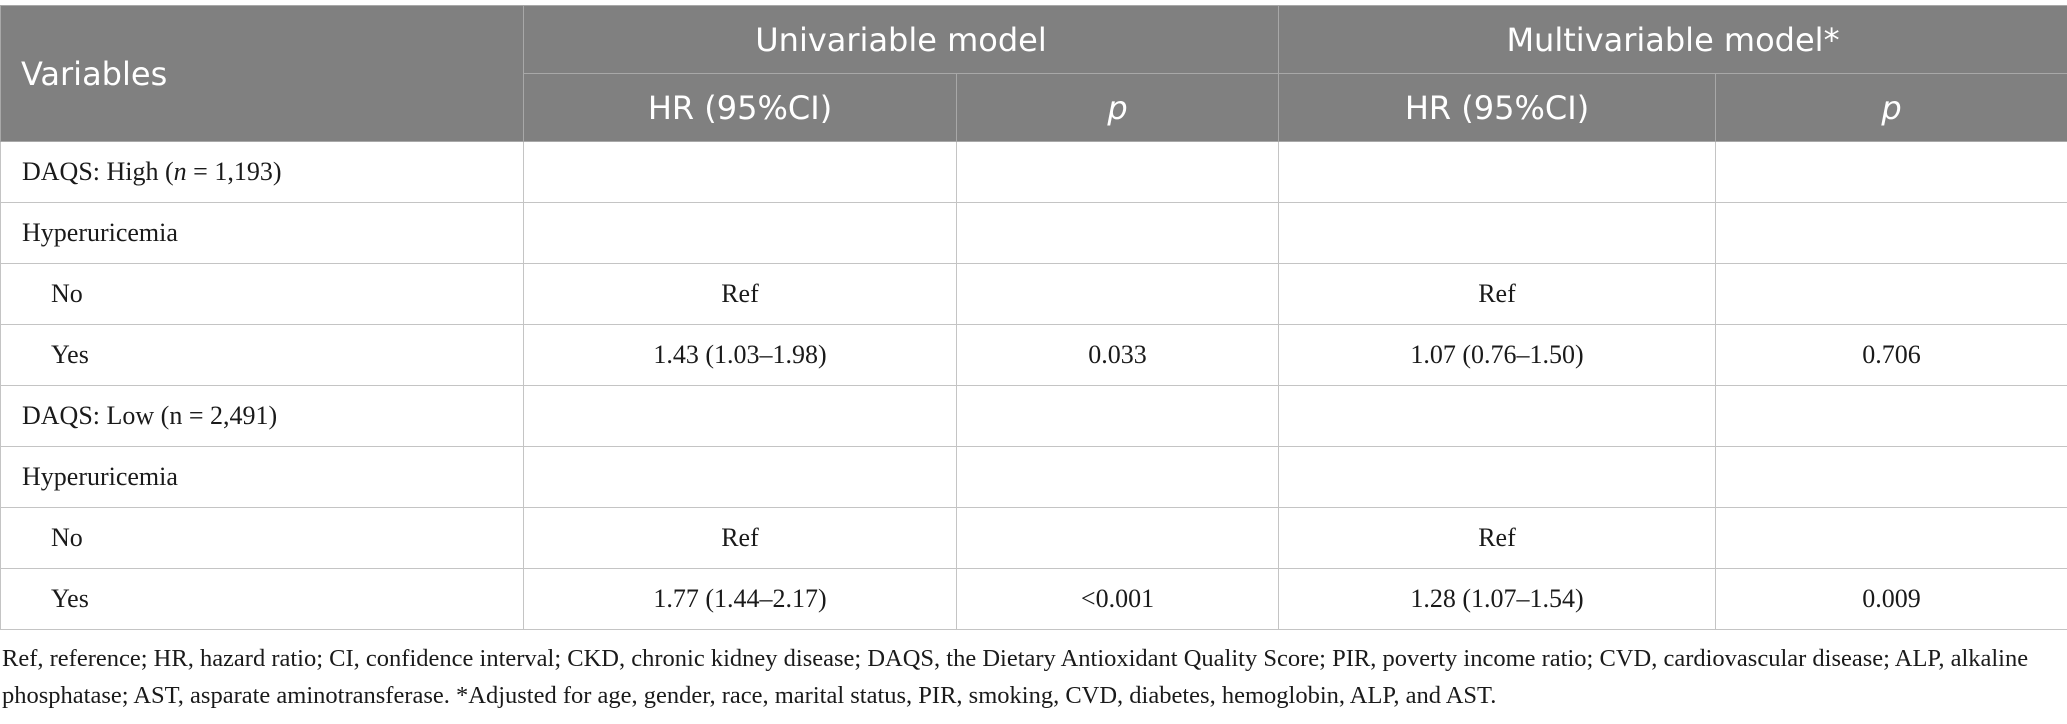 This screenshot has width=2067, height=724. Describe the element at coordinates (901, 39) in the screenshot. I see `univariable-header: Univariable model` at that location.